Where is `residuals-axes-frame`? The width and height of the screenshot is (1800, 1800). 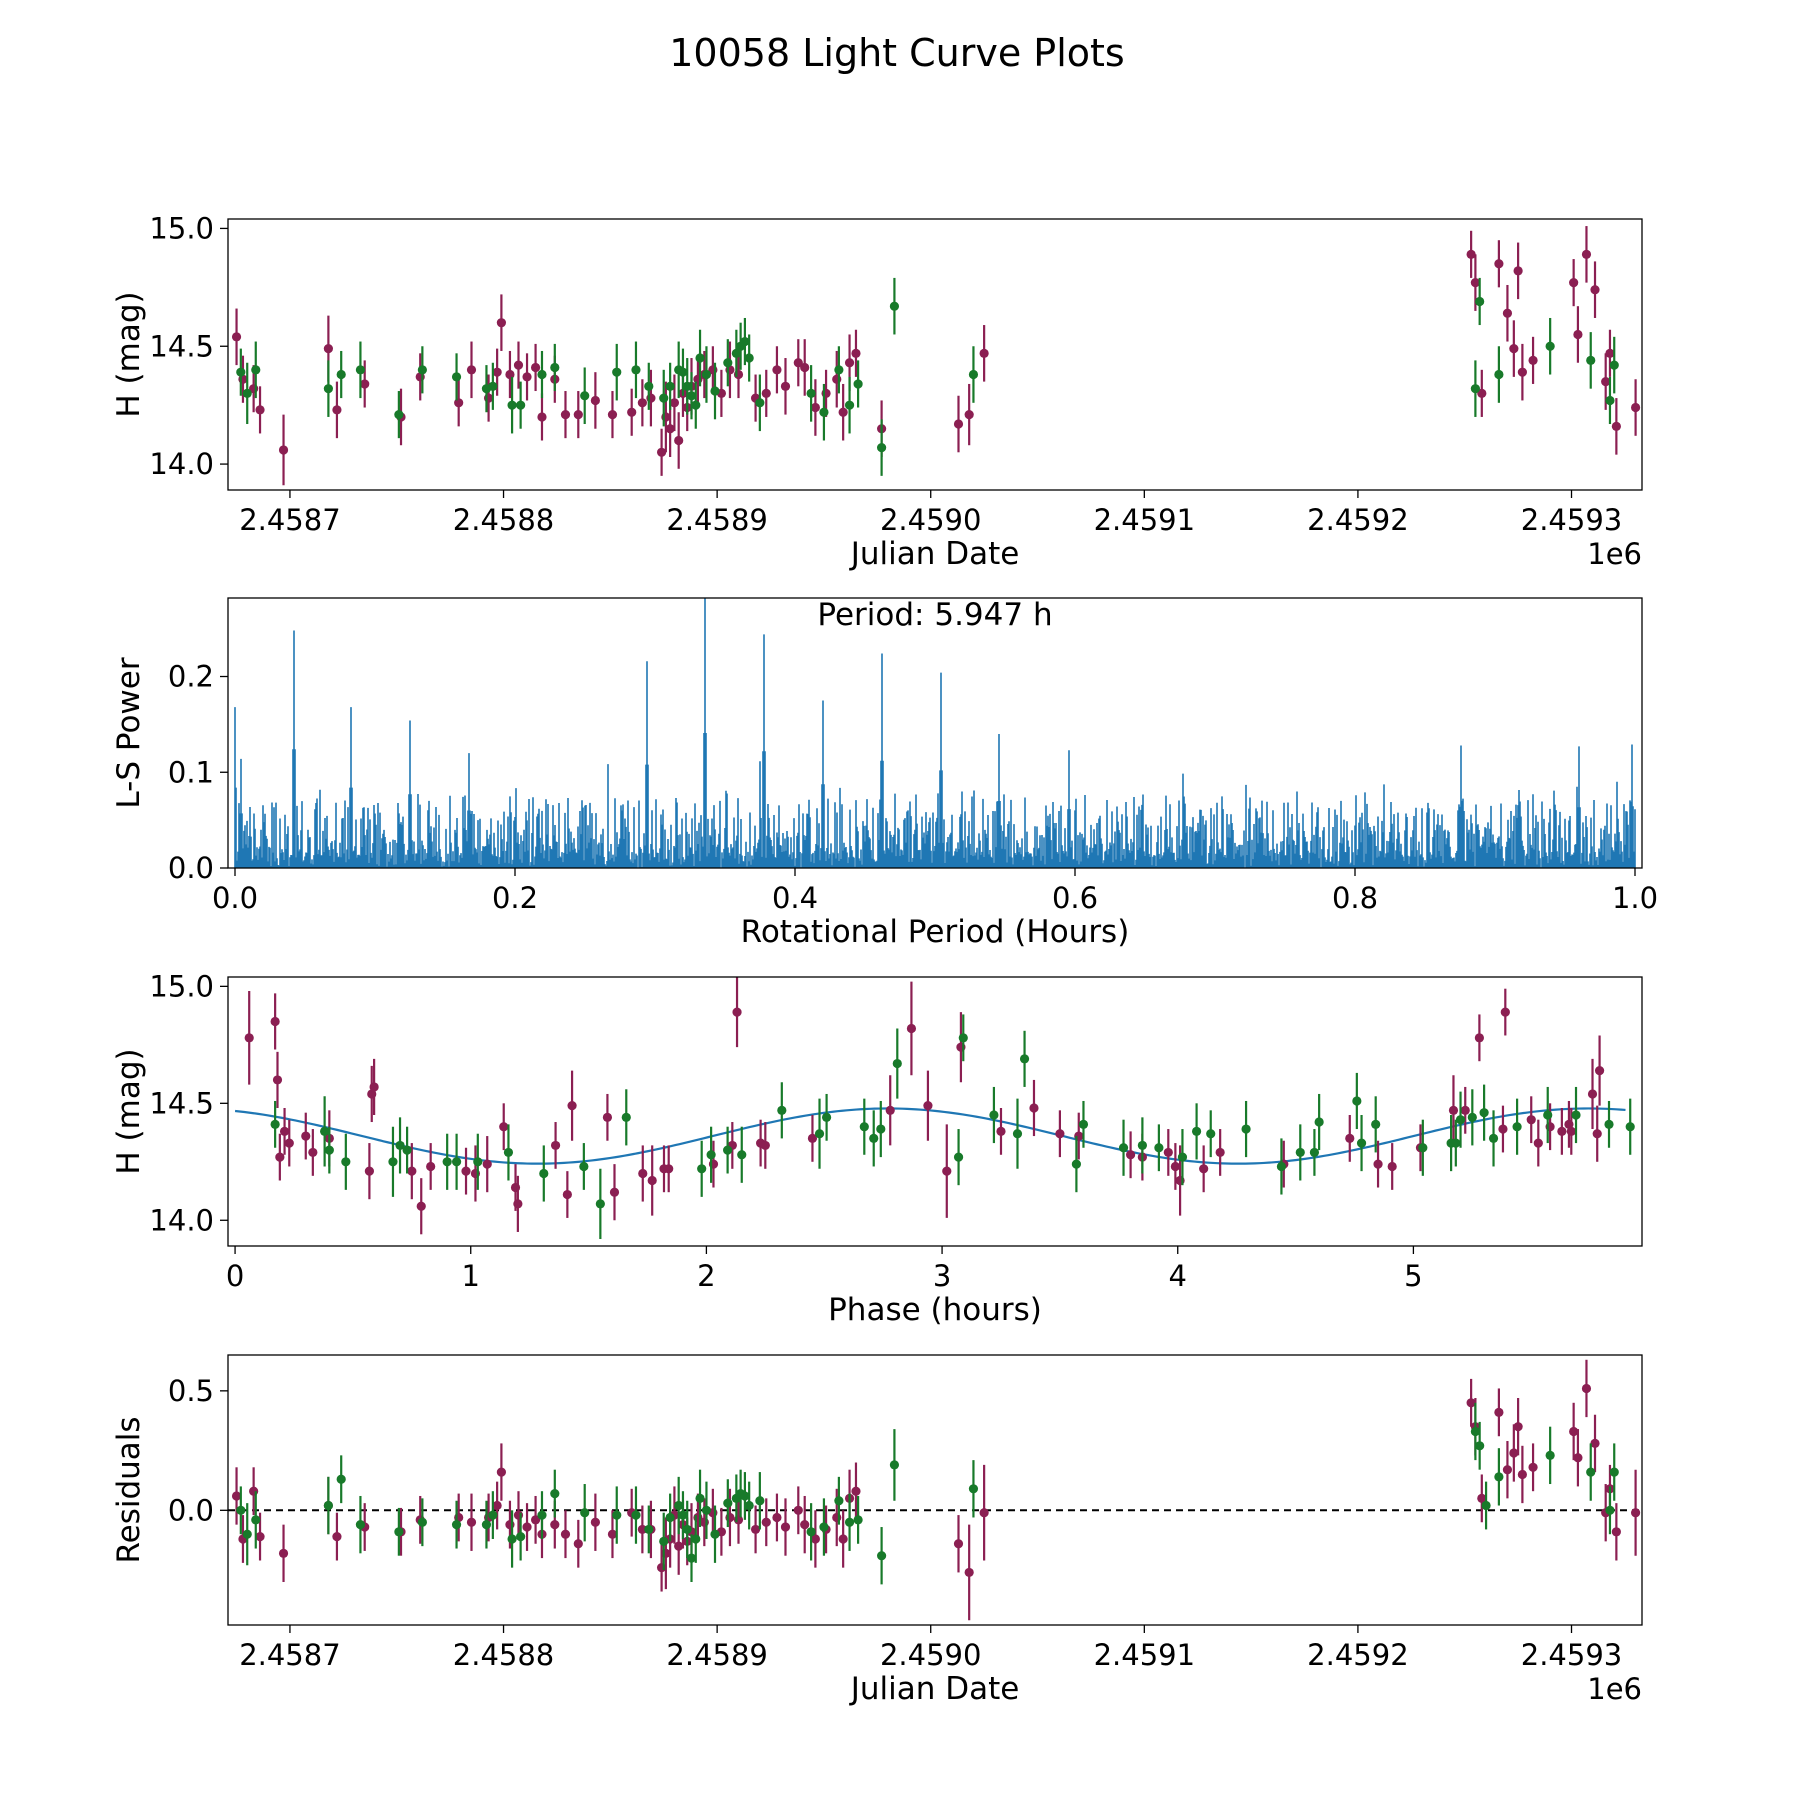 residuals-axes-frame is located at coordinates (935, 1490).